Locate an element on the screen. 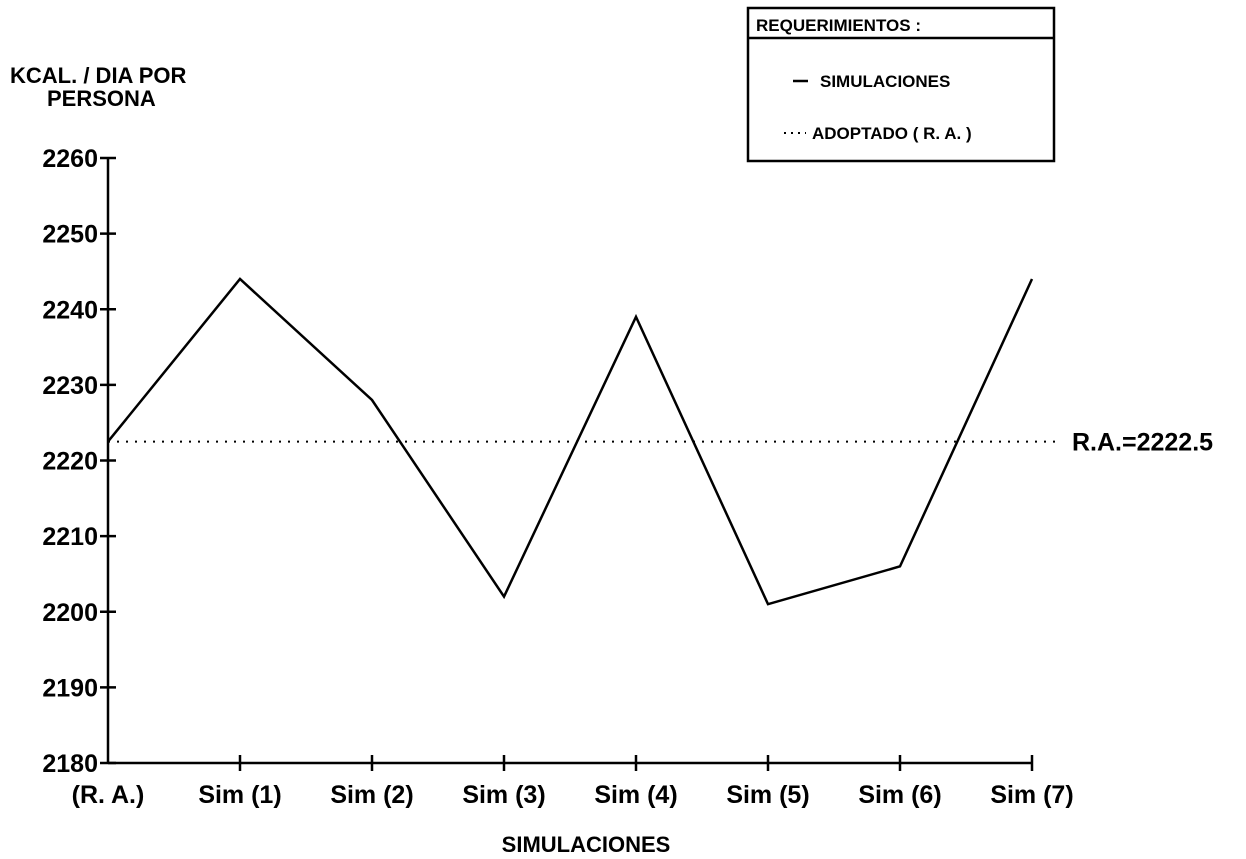  y-tick-label: 2240 is located at coordinates (70, 310).